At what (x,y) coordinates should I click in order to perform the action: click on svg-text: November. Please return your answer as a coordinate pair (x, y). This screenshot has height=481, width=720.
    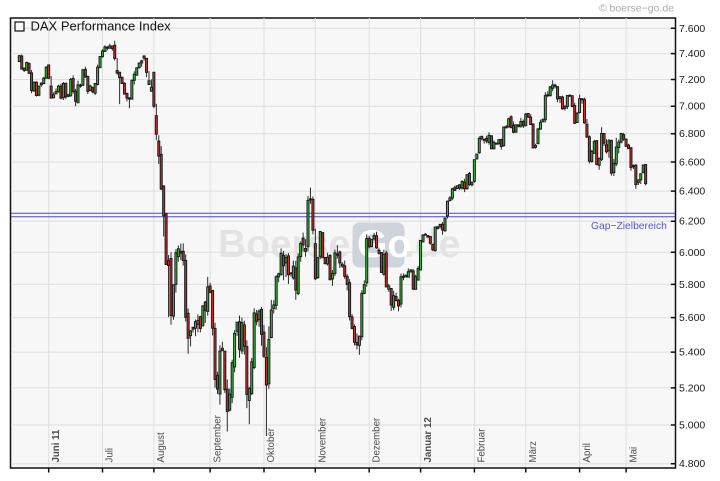
    Looking at the image, I should click on (323, 439).